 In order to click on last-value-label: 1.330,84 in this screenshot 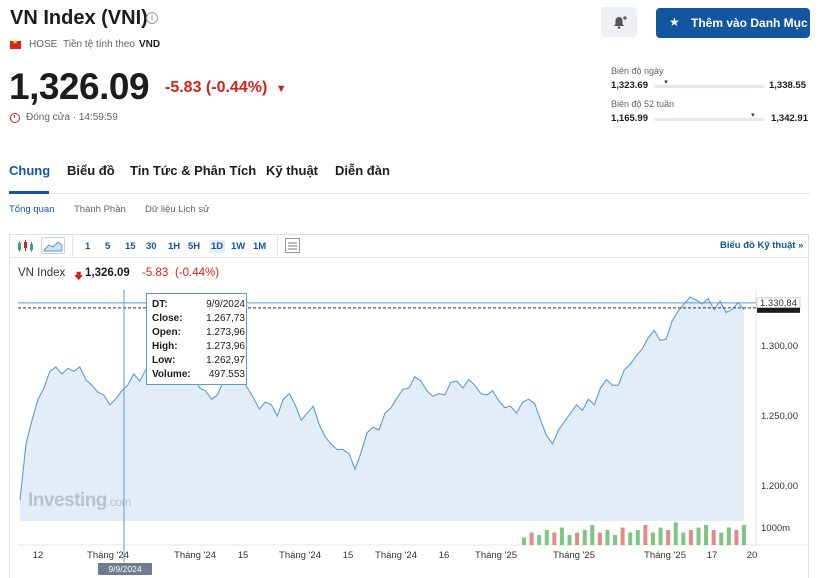, I will do `click(778, 303)`.